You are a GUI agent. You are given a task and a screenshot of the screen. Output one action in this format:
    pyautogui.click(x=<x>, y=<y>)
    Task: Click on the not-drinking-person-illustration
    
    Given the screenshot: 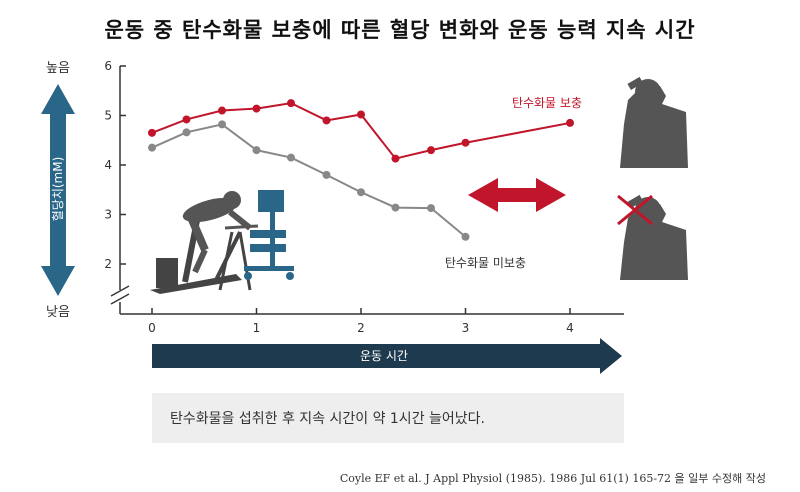 What is the action you would take?
    pyautogui.click(x=652, y=237)
    